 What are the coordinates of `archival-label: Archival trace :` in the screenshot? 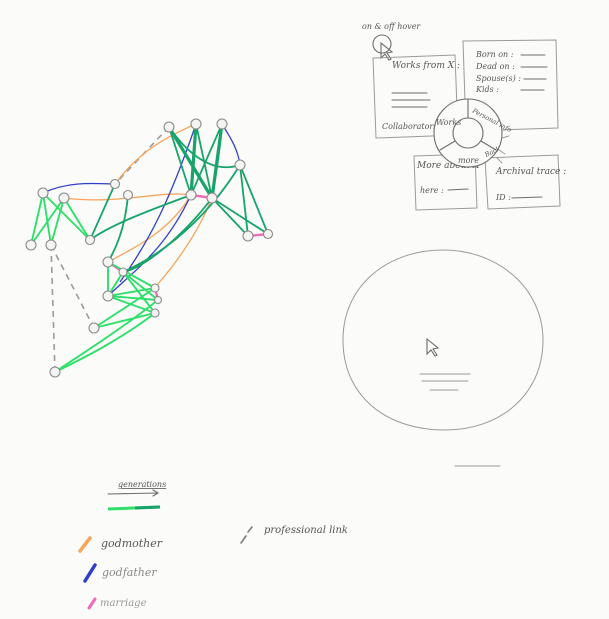 It's located at (530, 172).